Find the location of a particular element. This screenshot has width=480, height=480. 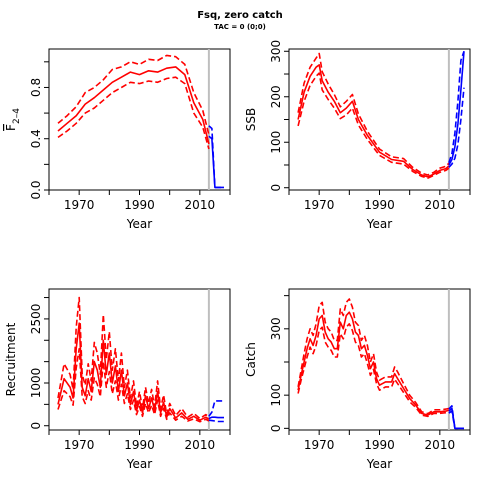

top-right-y-tick-label: 200 is located at coordinates (276, 96).